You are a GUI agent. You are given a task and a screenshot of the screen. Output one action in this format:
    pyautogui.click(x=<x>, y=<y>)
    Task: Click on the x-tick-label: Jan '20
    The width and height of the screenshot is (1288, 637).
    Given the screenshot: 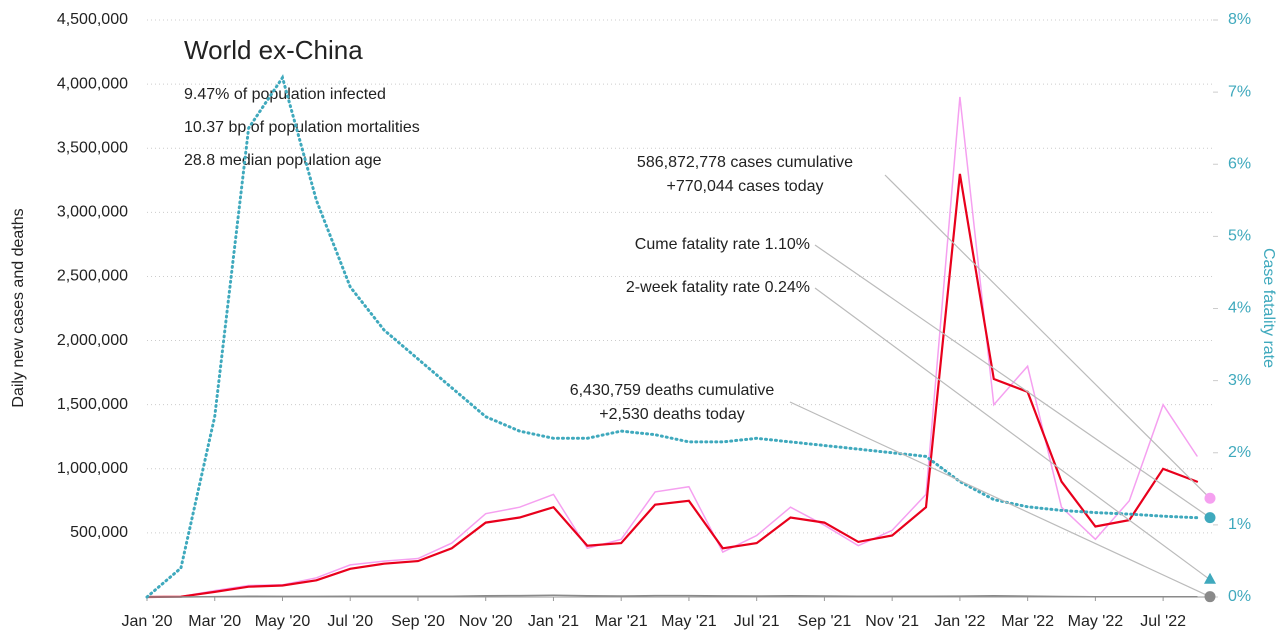 What is the action you would take?
    pyautogui.click(x=146, y=621)
    